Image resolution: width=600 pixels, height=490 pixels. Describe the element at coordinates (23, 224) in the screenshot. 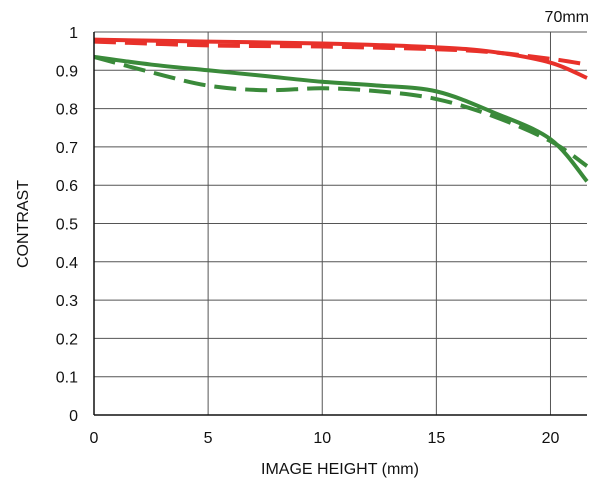

I see `y-axis-title: CONTRAST` at that location.